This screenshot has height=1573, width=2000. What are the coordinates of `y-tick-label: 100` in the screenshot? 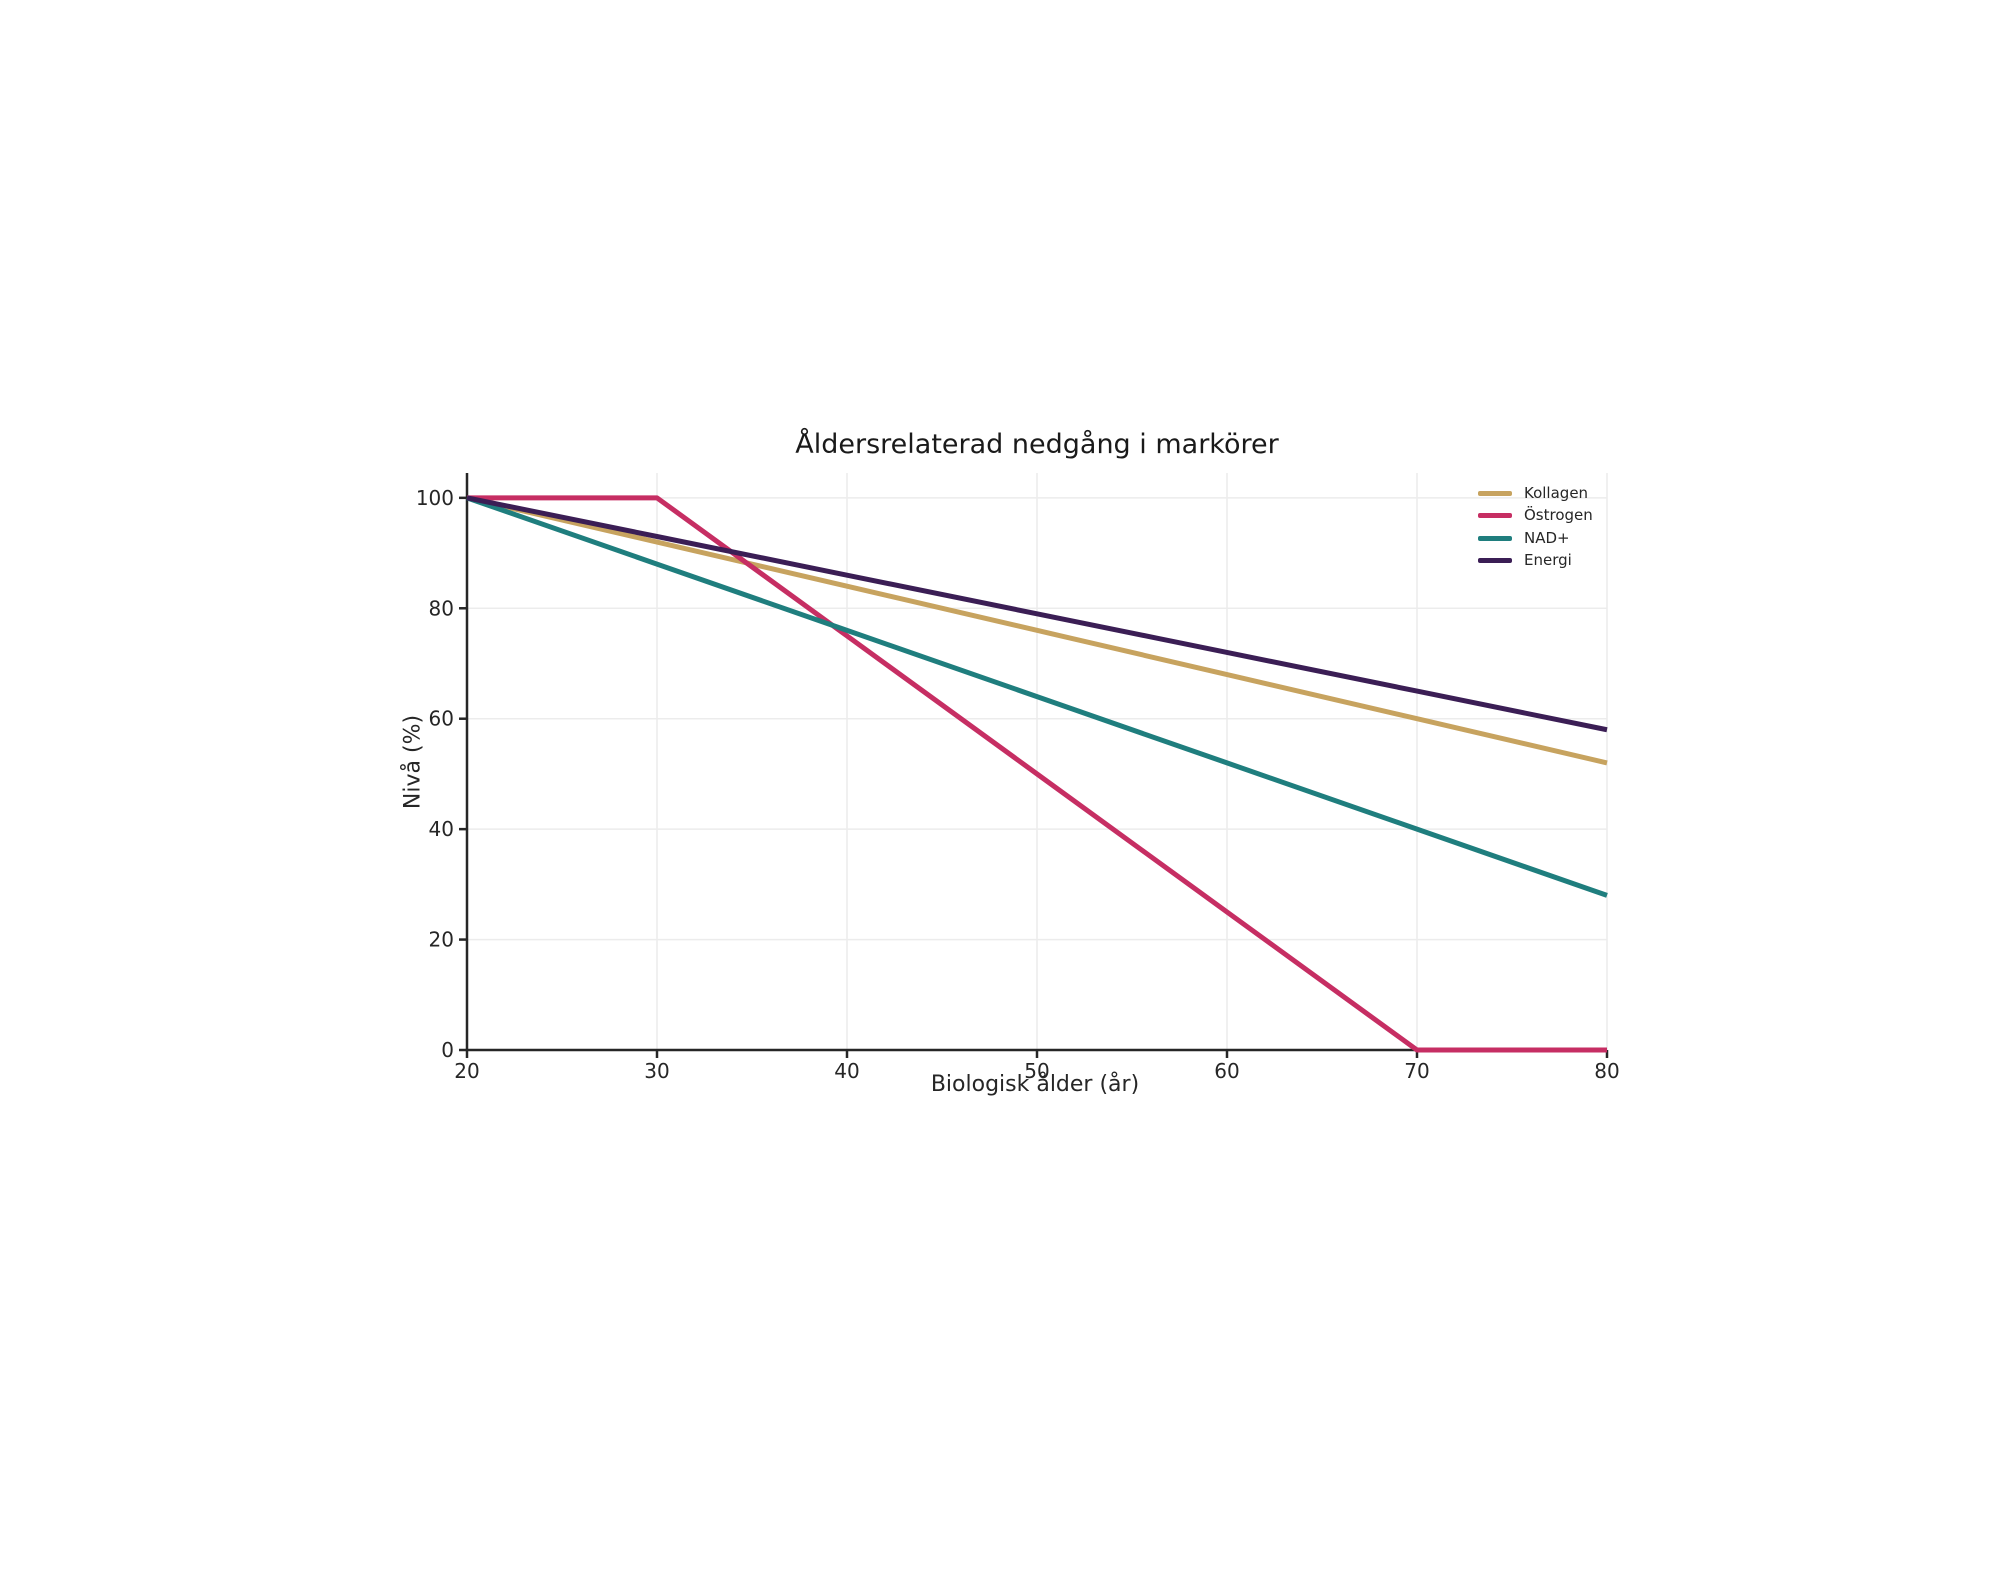 It's located at (435, 498).